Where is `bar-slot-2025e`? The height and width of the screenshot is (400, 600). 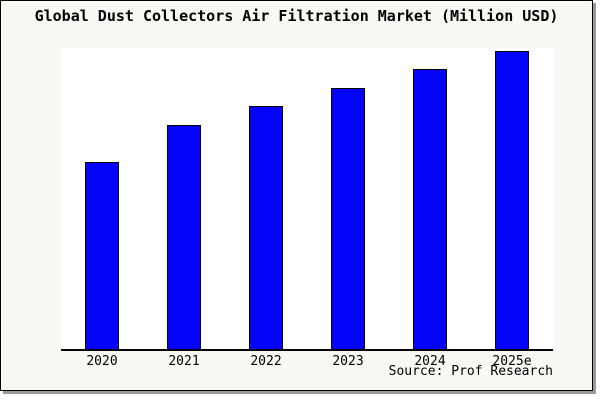 bar-slot-2025e is located at coordinates (512, 198).